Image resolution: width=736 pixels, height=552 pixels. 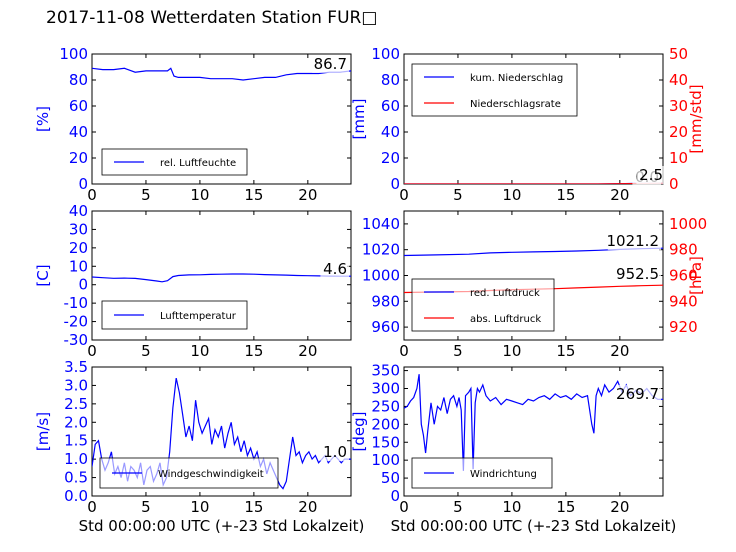 I want to click on legend: Lufttemperatur, so click(x=174, y=315).